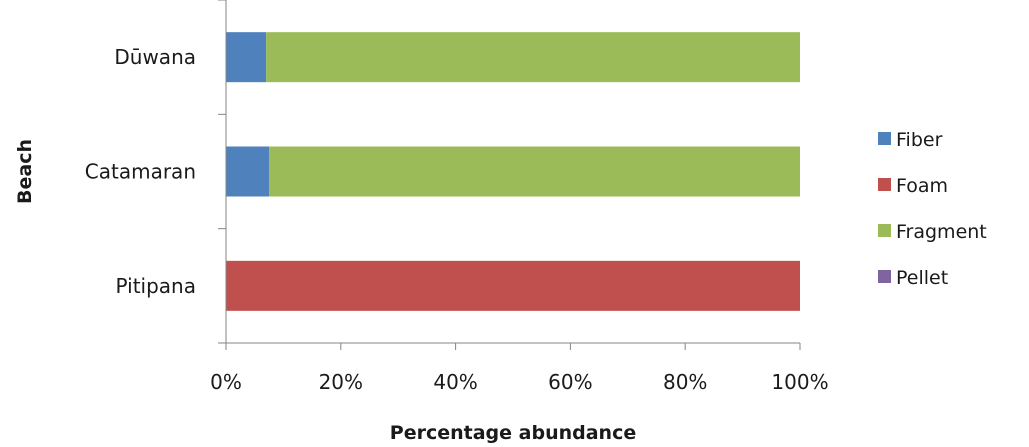 The image size is (1029, 447). I want to click on x-tick-label: 40%, so click(455, 382).